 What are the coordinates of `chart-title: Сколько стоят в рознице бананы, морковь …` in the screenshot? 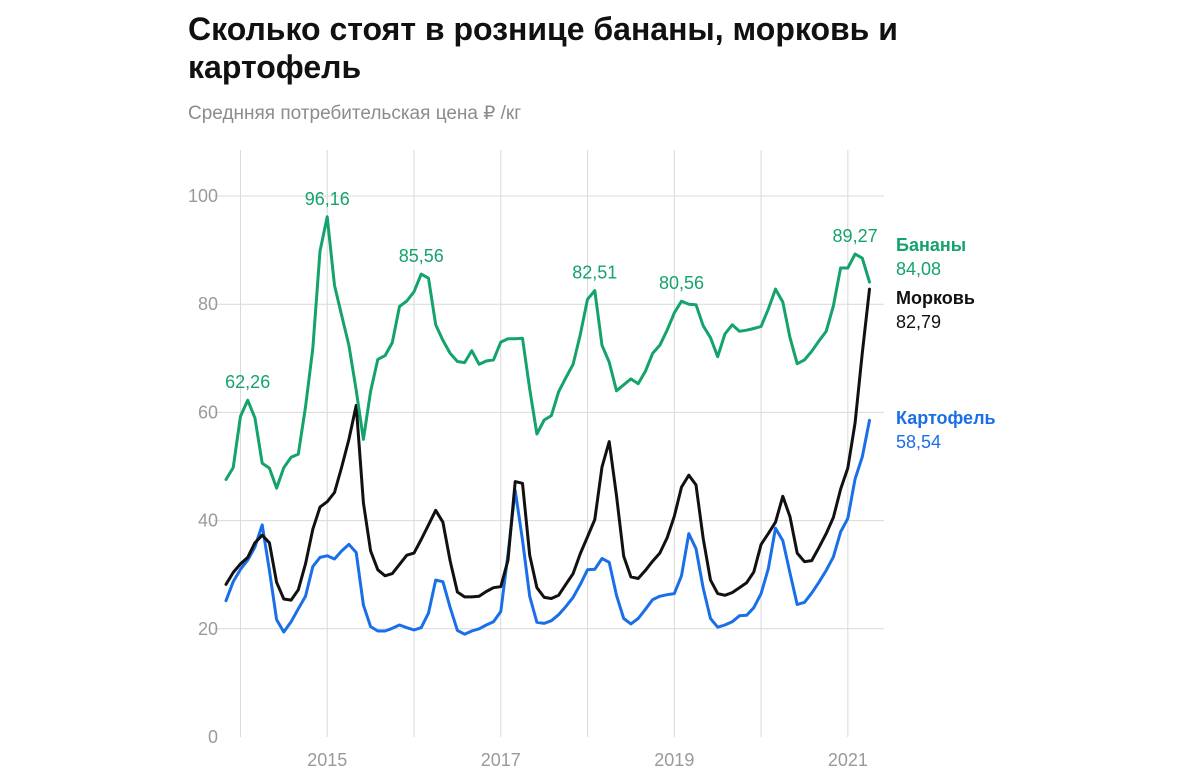 It's located at (543, 48).